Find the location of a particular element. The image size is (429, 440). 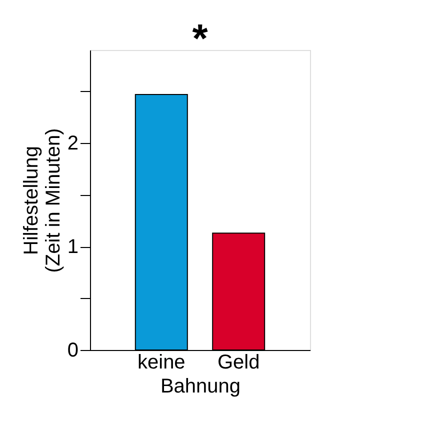

annotation: * is located at coordinates (200, 39).